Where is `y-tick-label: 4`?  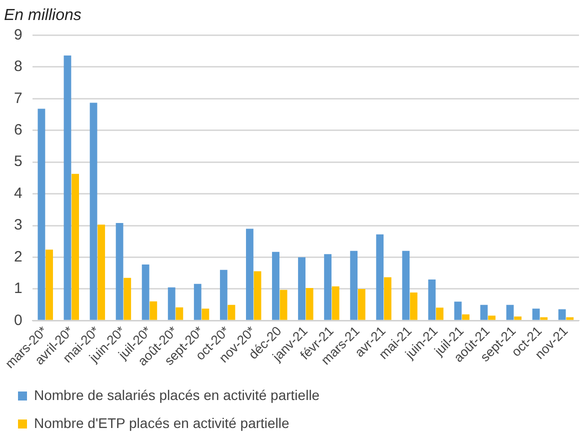
y-tick-label: 4 is located at coordinates (18, 193).